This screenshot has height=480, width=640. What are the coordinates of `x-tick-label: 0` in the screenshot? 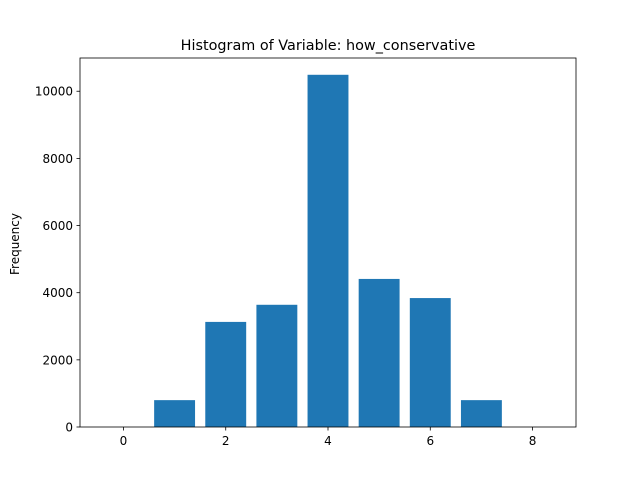 It's located at (124, 441).